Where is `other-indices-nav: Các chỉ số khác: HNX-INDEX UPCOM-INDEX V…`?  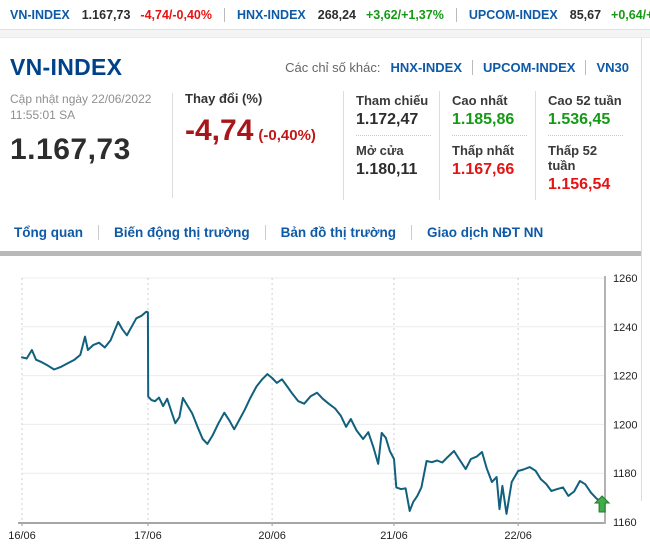 other-indices-nav: Các chỉ số khác: HNX-INDEX UPCOM-INDEX V… is located at coordinates (457, 67).